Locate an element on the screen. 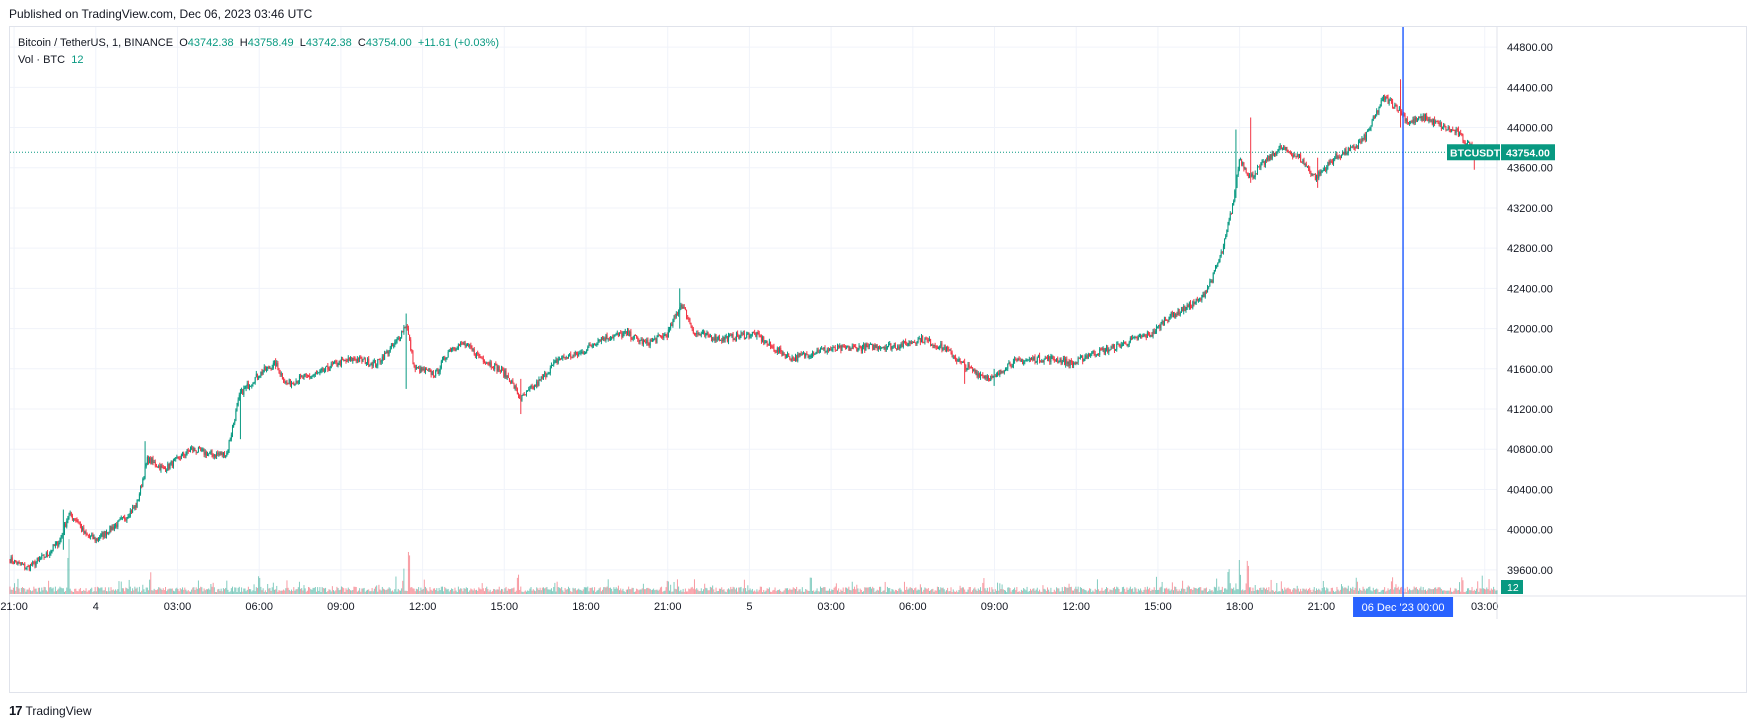 This screenshot has height=728, width=1755. last-price-tag is located at coordinates (1528, 152).